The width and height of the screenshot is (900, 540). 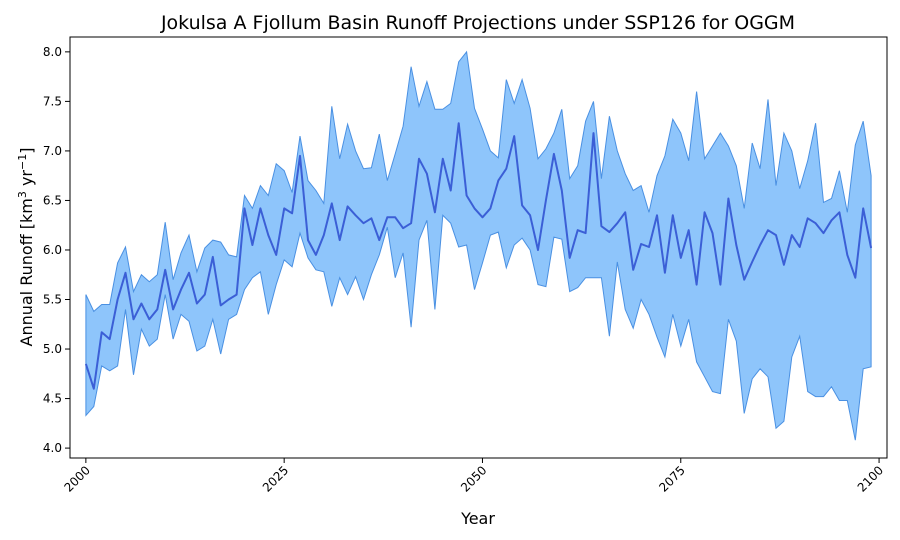 I want to click on y-tick-label: 4.5, so click(x=52, y=399).